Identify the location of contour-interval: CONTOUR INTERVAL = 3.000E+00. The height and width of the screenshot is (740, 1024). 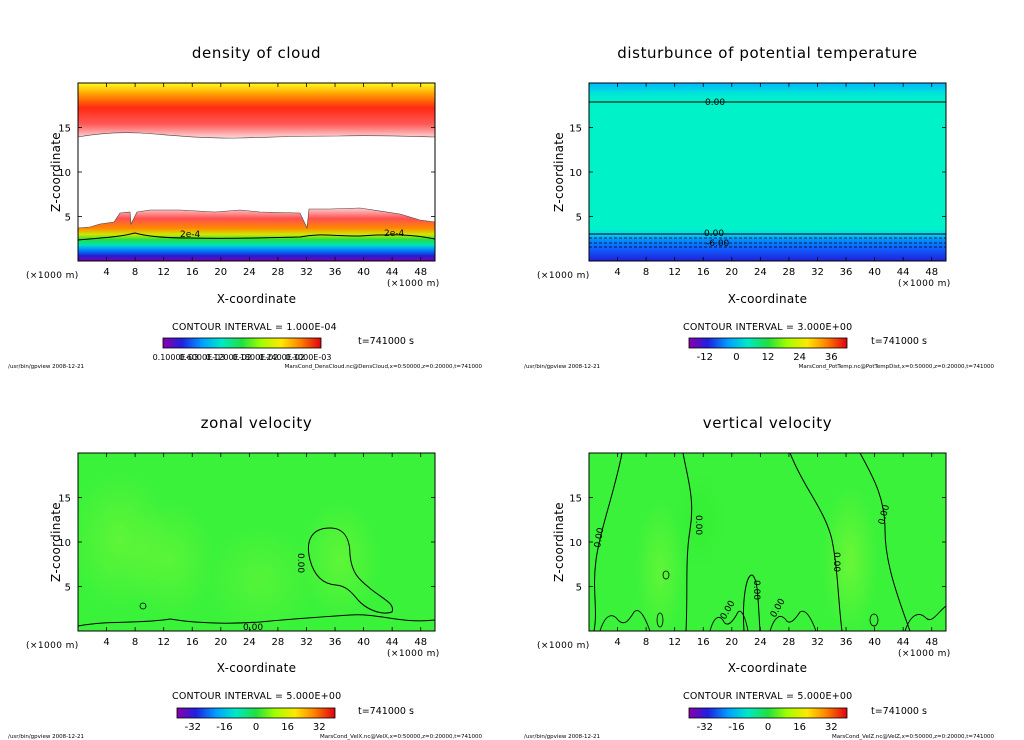
(767, 327).